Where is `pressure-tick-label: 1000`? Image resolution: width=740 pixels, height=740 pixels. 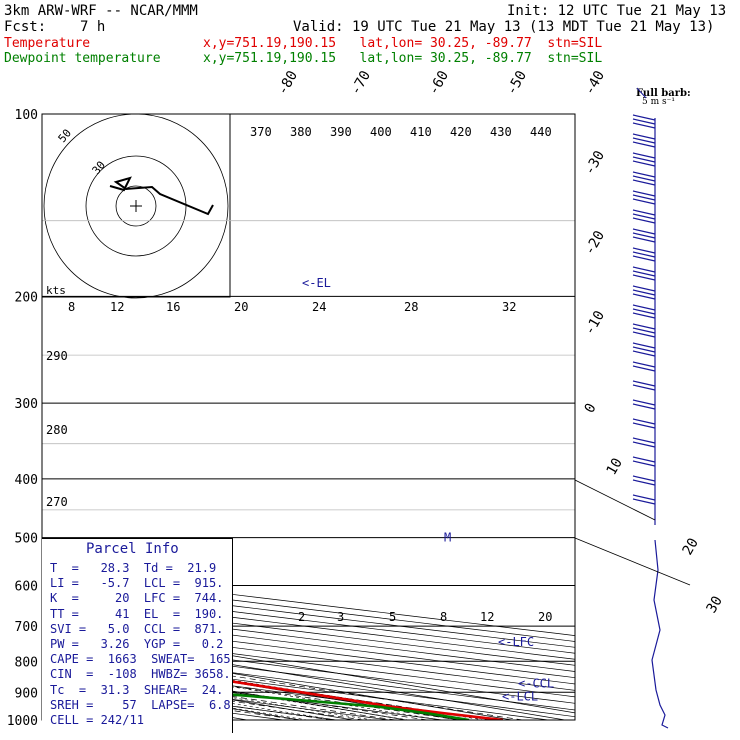
pressure-tick-label: 1000 is located at coordinates (22, 721).